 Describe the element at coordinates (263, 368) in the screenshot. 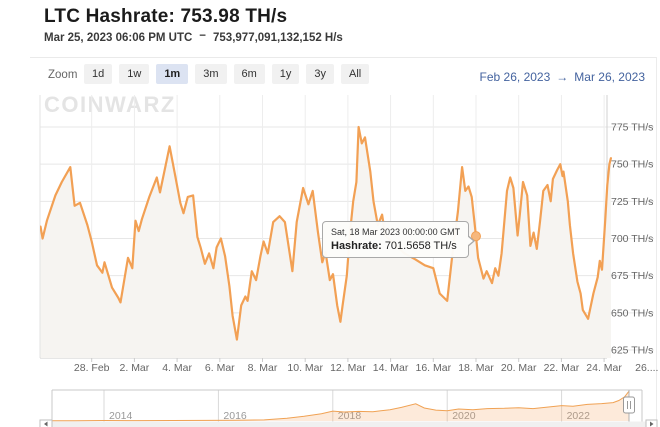

I see `x-axis-label: 8. Mar` at that location.